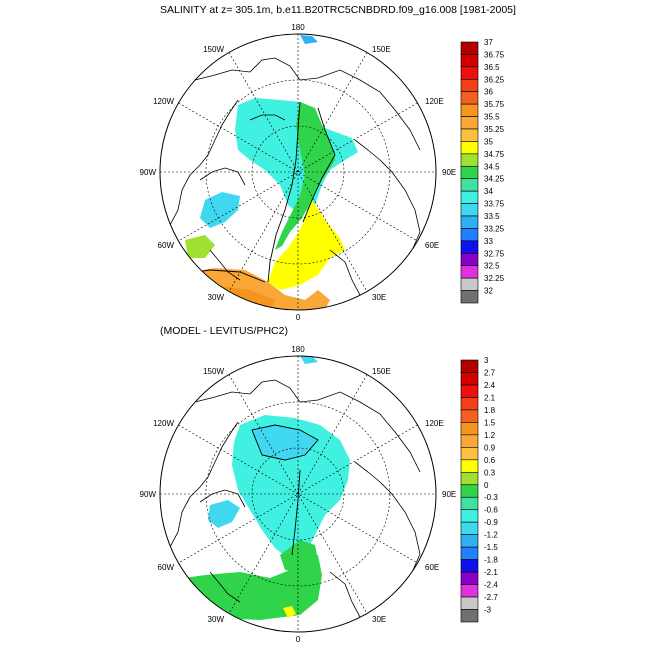 Image resolution: width=648 pixels, height=649 pixels. Describe the element at coordinates (491, 597) in the screenshot. I see `bottom-colorbar-label: -2.7` at that location.